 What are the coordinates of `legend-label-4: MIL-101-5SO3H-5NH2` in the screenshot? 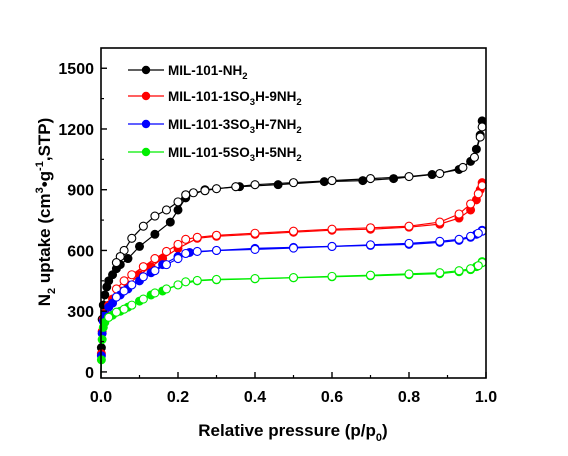 It's located at (235, 154).